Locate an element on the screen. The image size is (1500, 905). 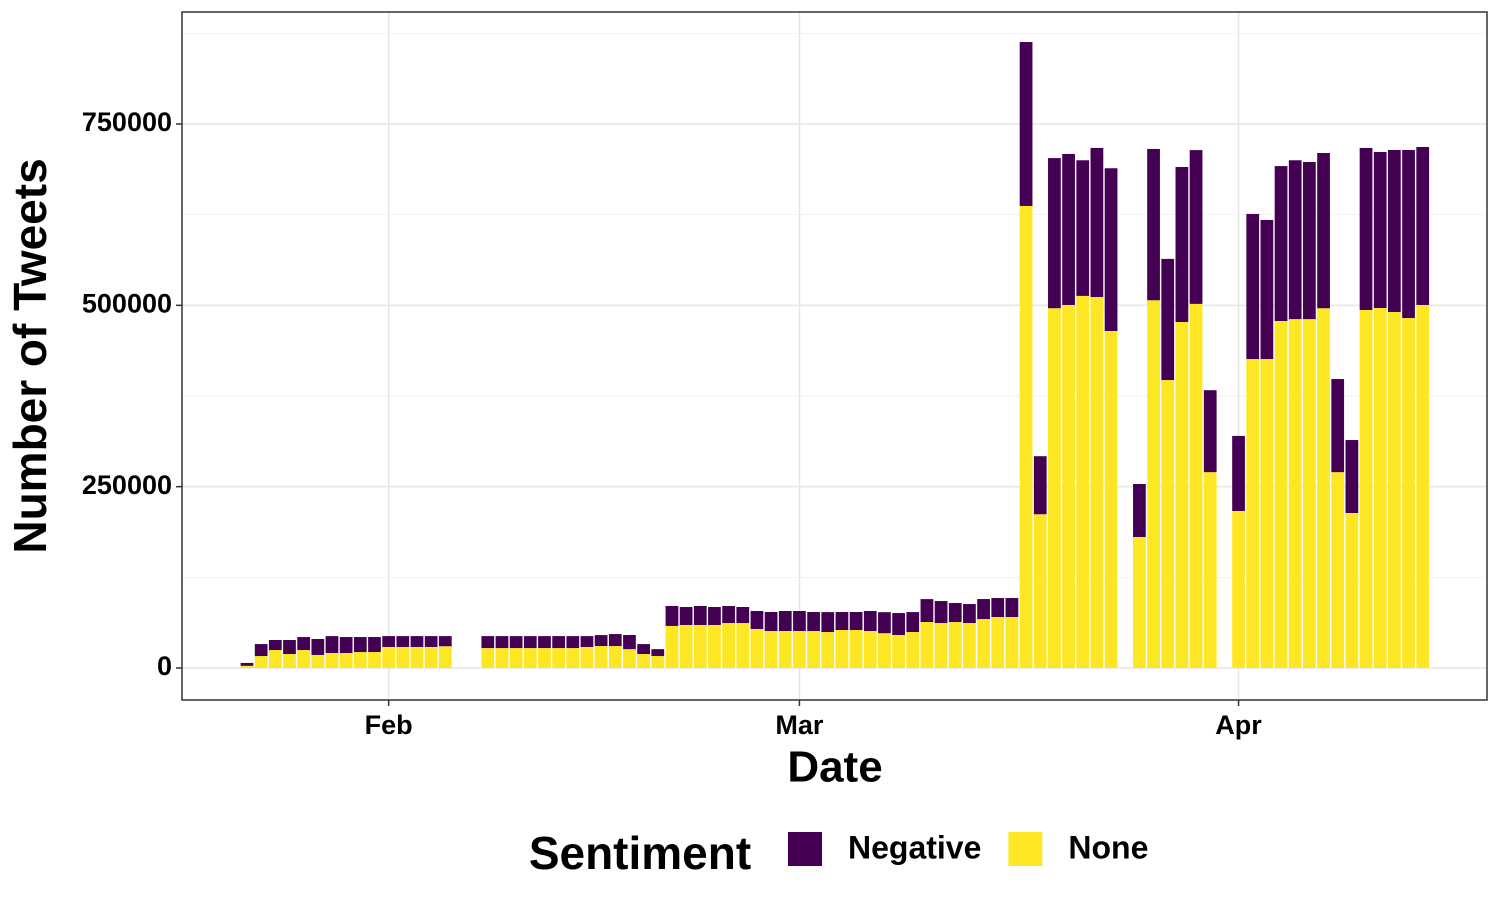
legend-title: Sentiment is located at coordinates (640, 853).